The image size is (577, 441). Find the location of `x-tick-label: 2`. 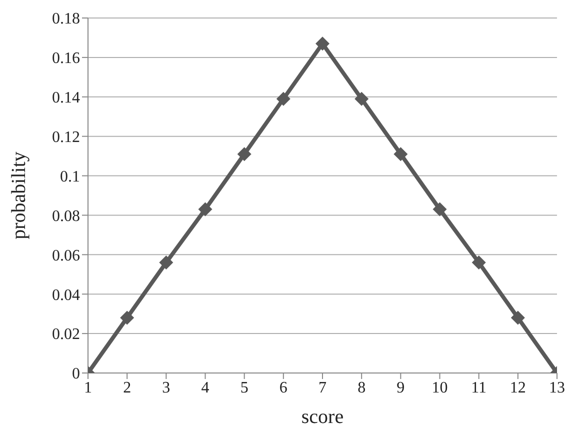

x-tick-label: 2 is located at coordinates (127, 387).